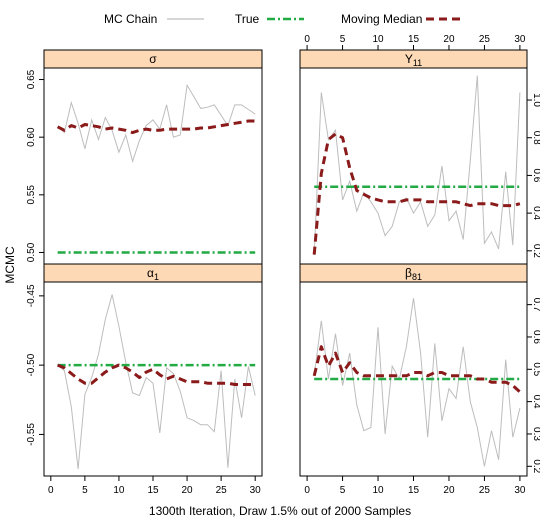  I want to click on y-tick-label-sigma: 0.65, so click(31, 79).